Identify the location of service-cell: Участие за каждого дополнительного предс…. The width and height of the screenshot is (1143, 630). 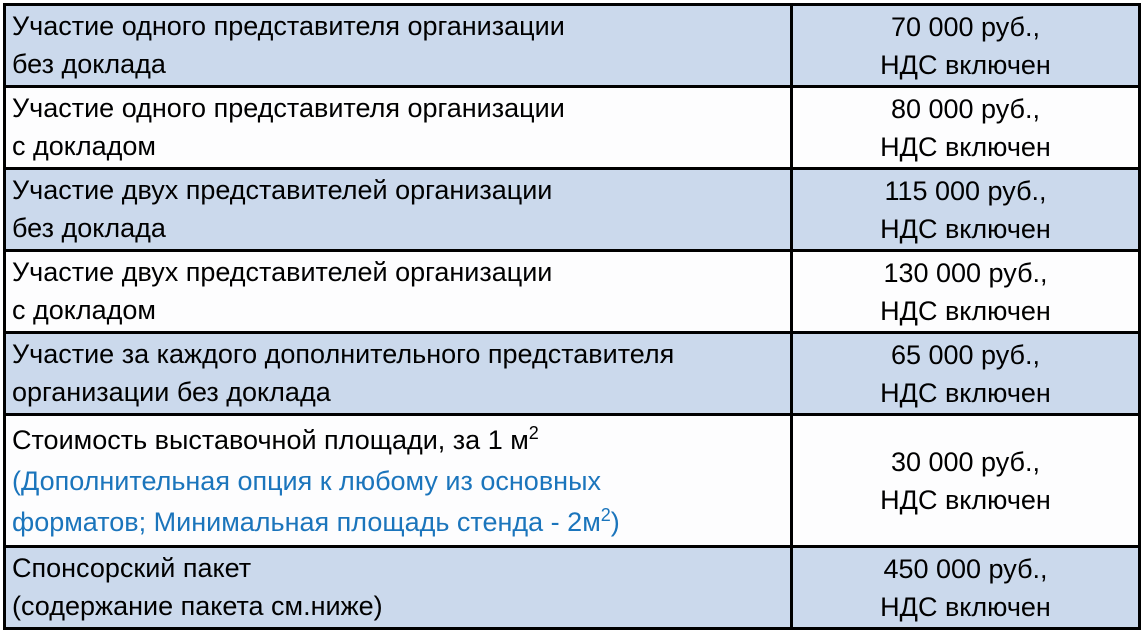
(398, 373).